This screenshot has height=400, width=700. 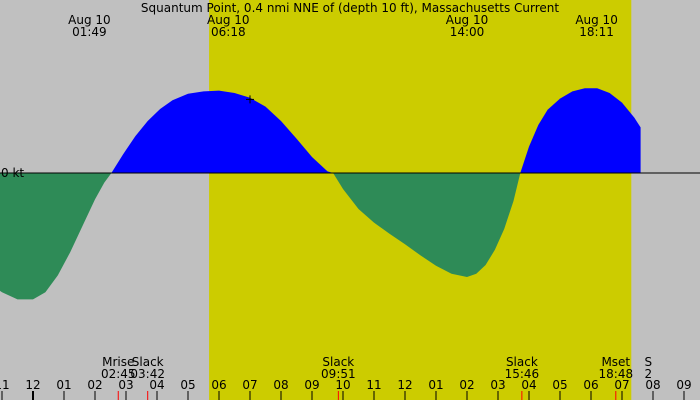 I want to click on top-event-time: 06:18, so click(x=228, y=32).